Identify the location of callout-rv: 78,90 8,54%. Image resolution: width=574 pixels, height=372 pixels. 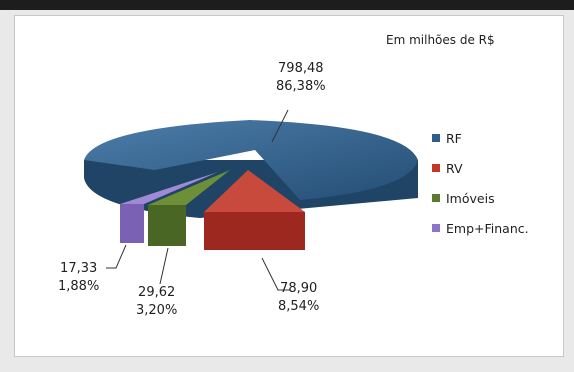
(298, 298).